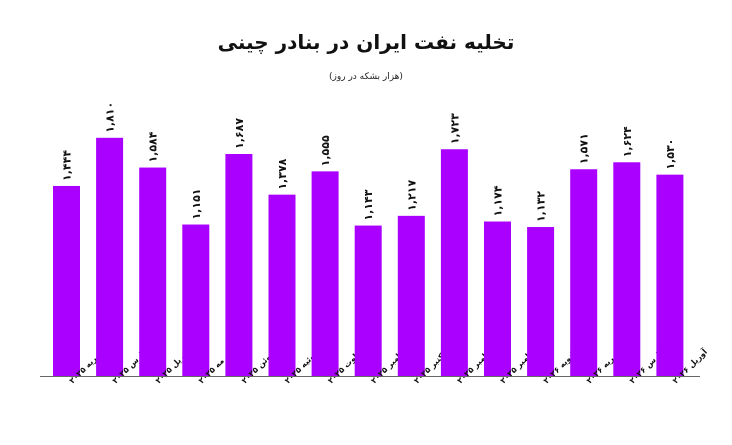 This screenshot has width=732, height=445. I want to click on data-label: ۱,۱۷۴, so click(498, 200).